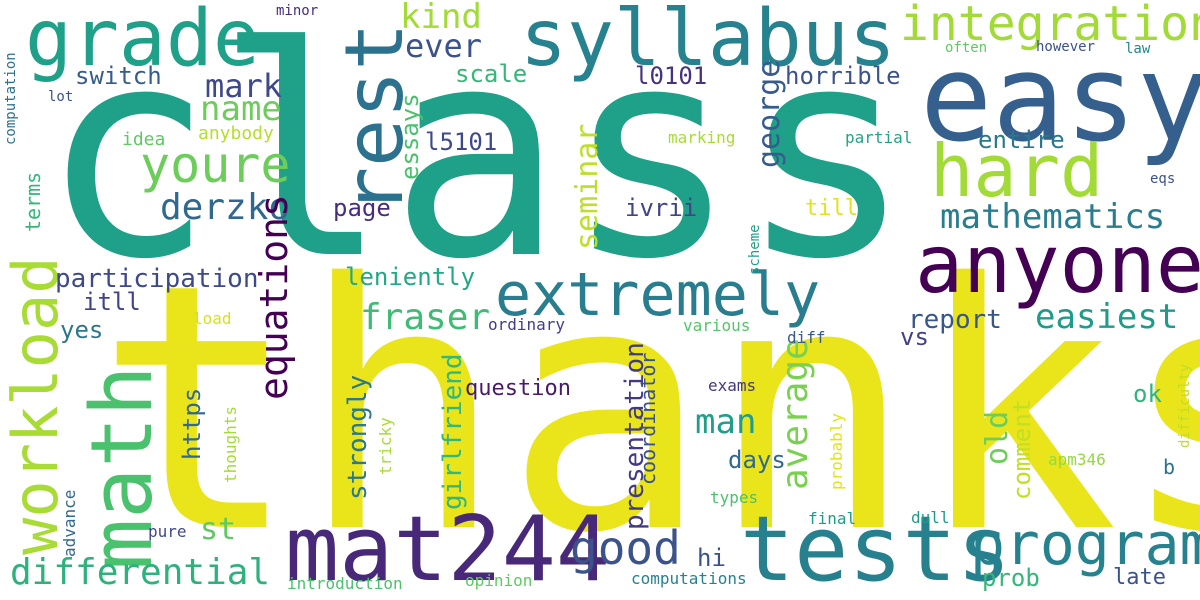 This screenshot has width=1200, height=600. I want to click on word-late: late, so click(1139, 577).